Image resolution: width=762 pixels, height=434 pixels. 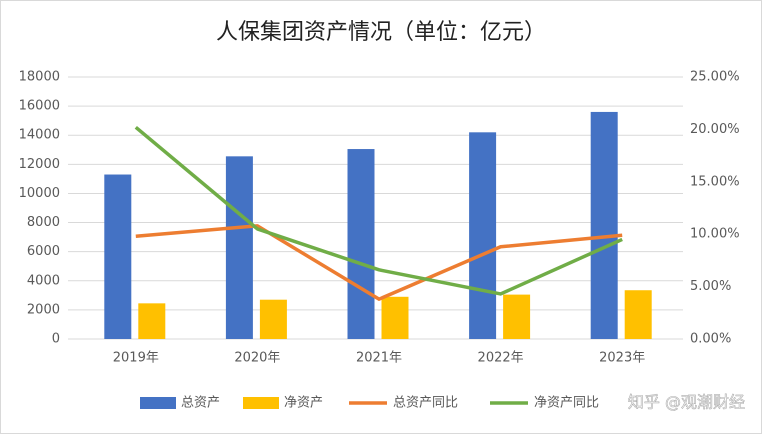 I want to click on y-tick-label: 2000, so click(x=43, y=309).